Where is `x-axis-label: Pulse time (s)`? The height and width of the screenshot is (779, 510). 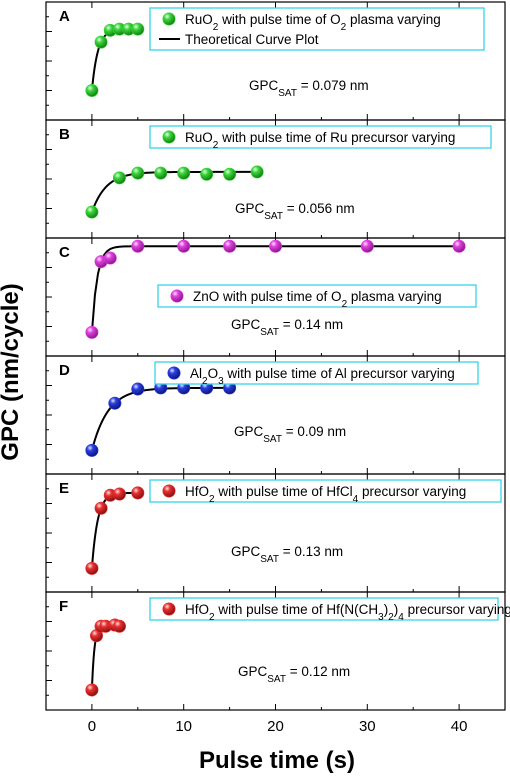 x-axis-label: Pulse time (s) is located at coordinates (277, 760).